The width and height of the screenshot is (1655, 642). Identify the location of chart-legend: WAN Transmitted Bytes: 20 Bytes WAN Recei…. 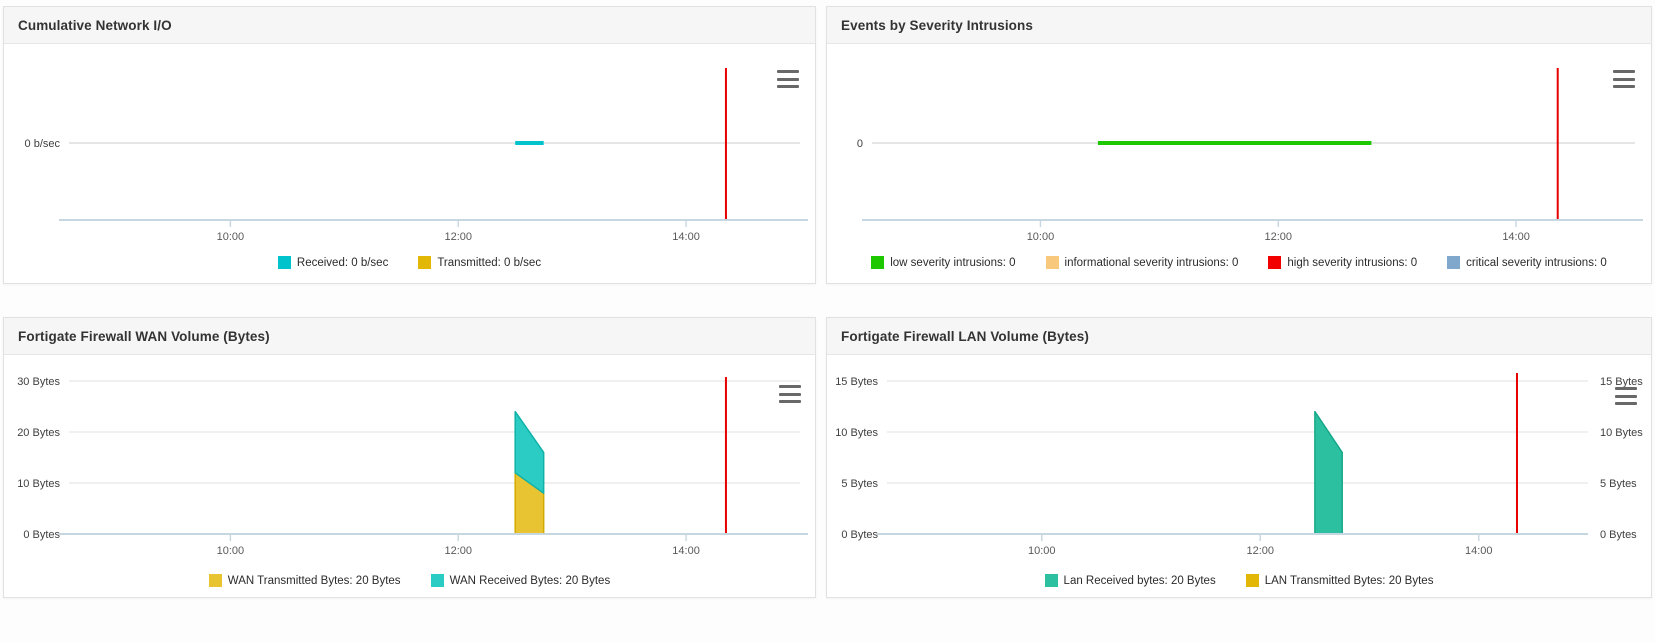
(409, 577).